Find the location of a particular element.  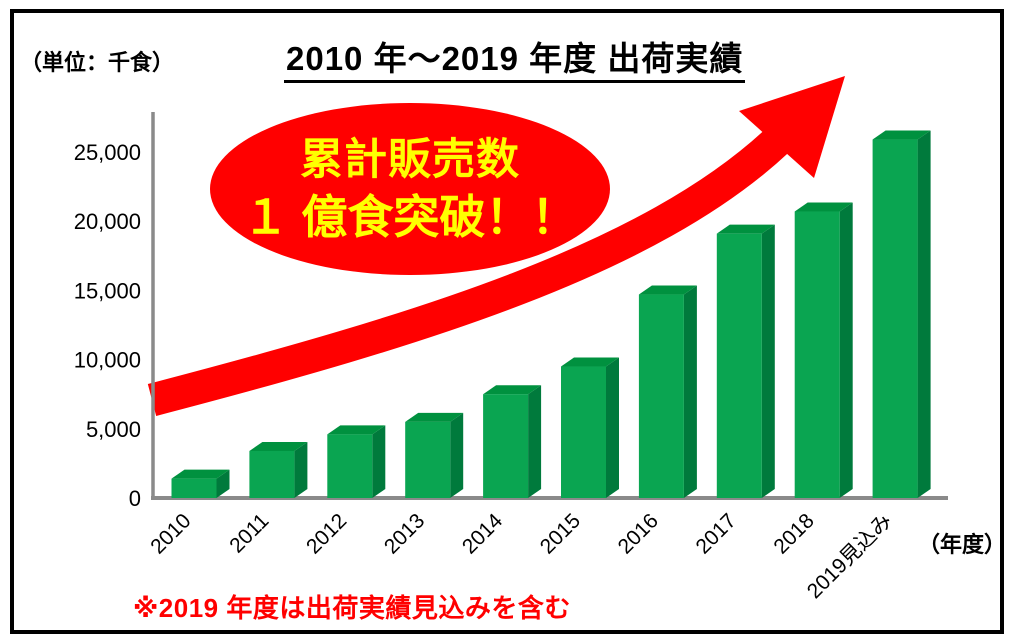

y-tick-label: 5,000 is located at coordinates (113, 429).